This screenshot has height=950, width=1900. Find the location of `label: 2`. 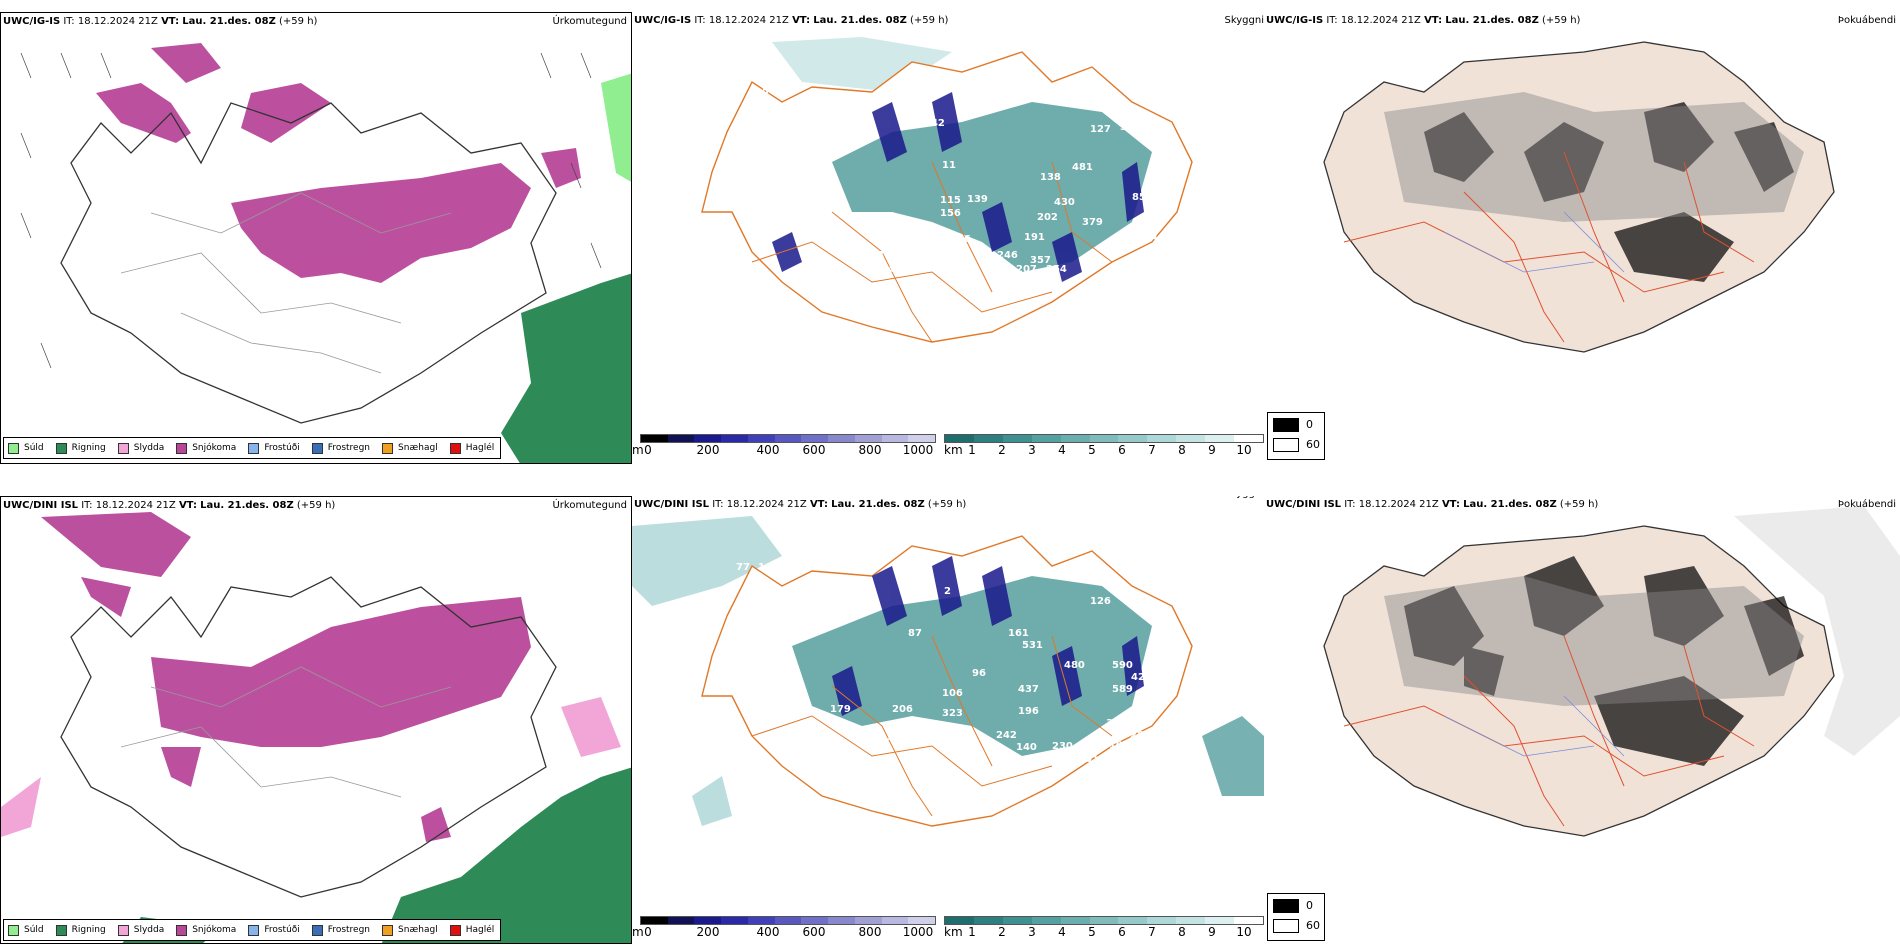

label: 2 is located at coordinates (947, 591).